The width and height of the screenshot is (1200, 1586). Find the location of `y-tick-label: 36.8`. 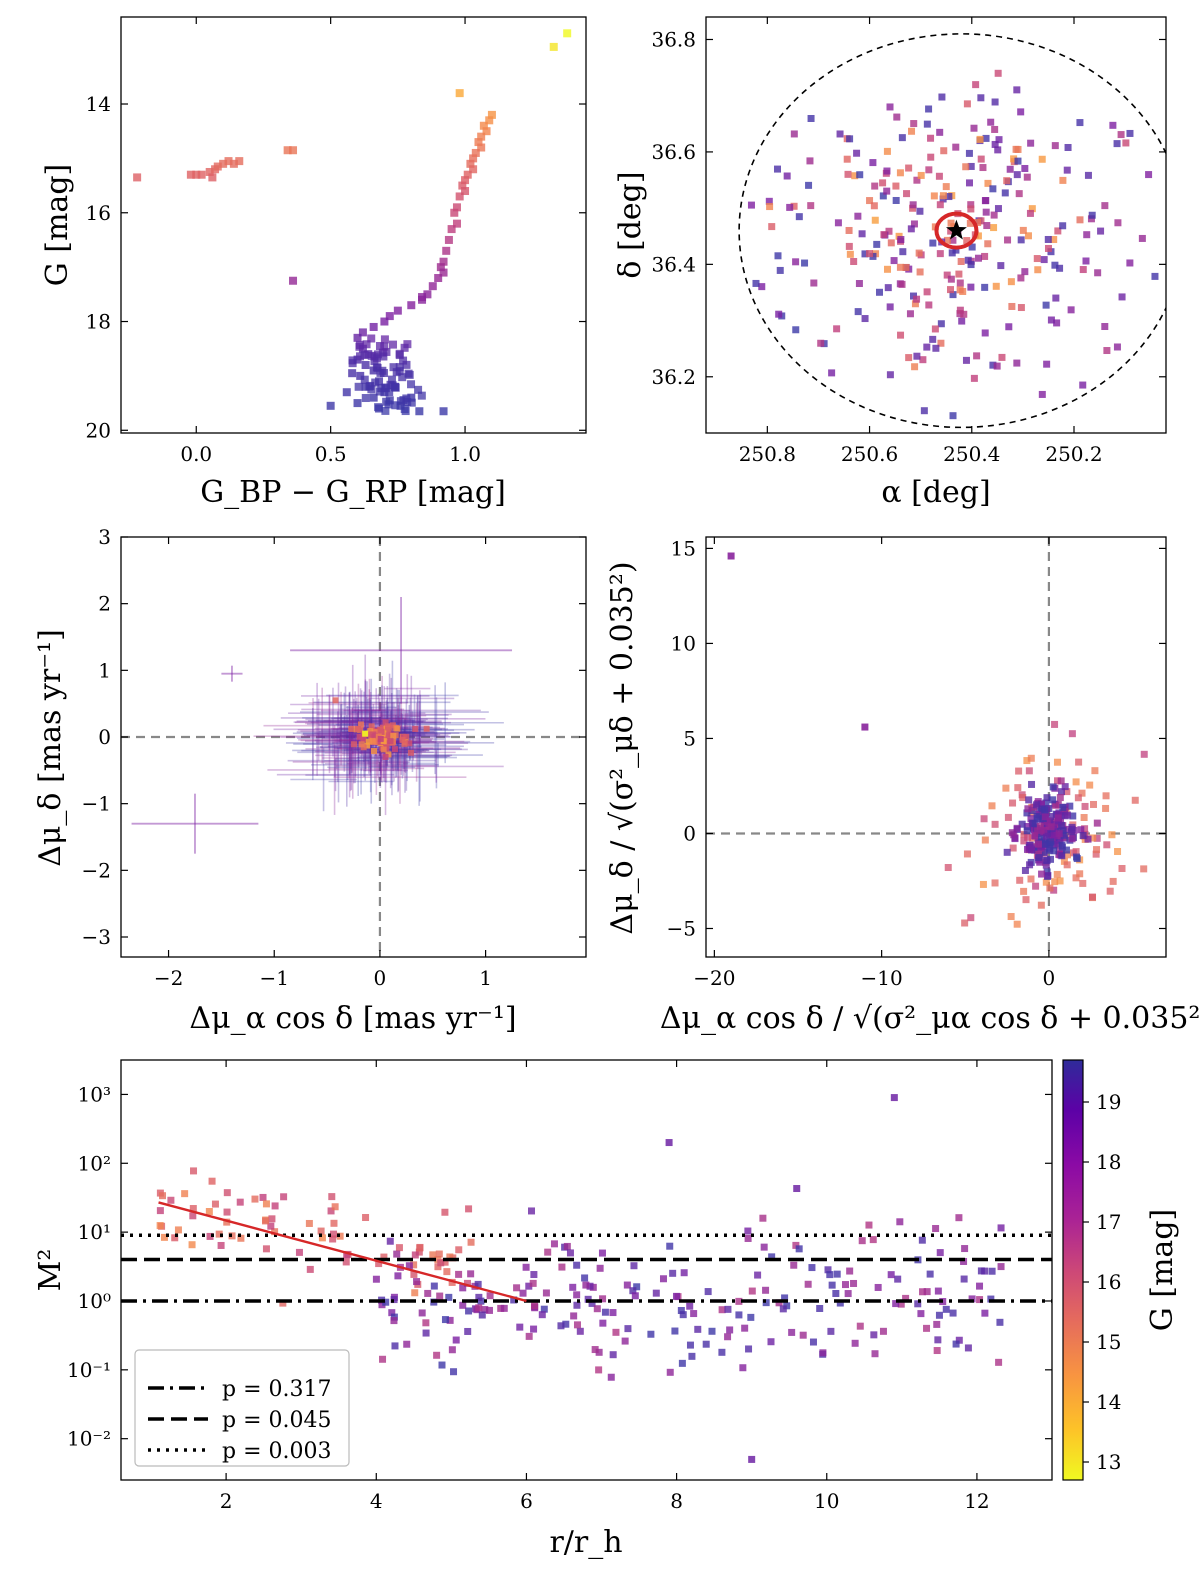

y-tick-label: 36.8 is located at coordinates (673, 39).